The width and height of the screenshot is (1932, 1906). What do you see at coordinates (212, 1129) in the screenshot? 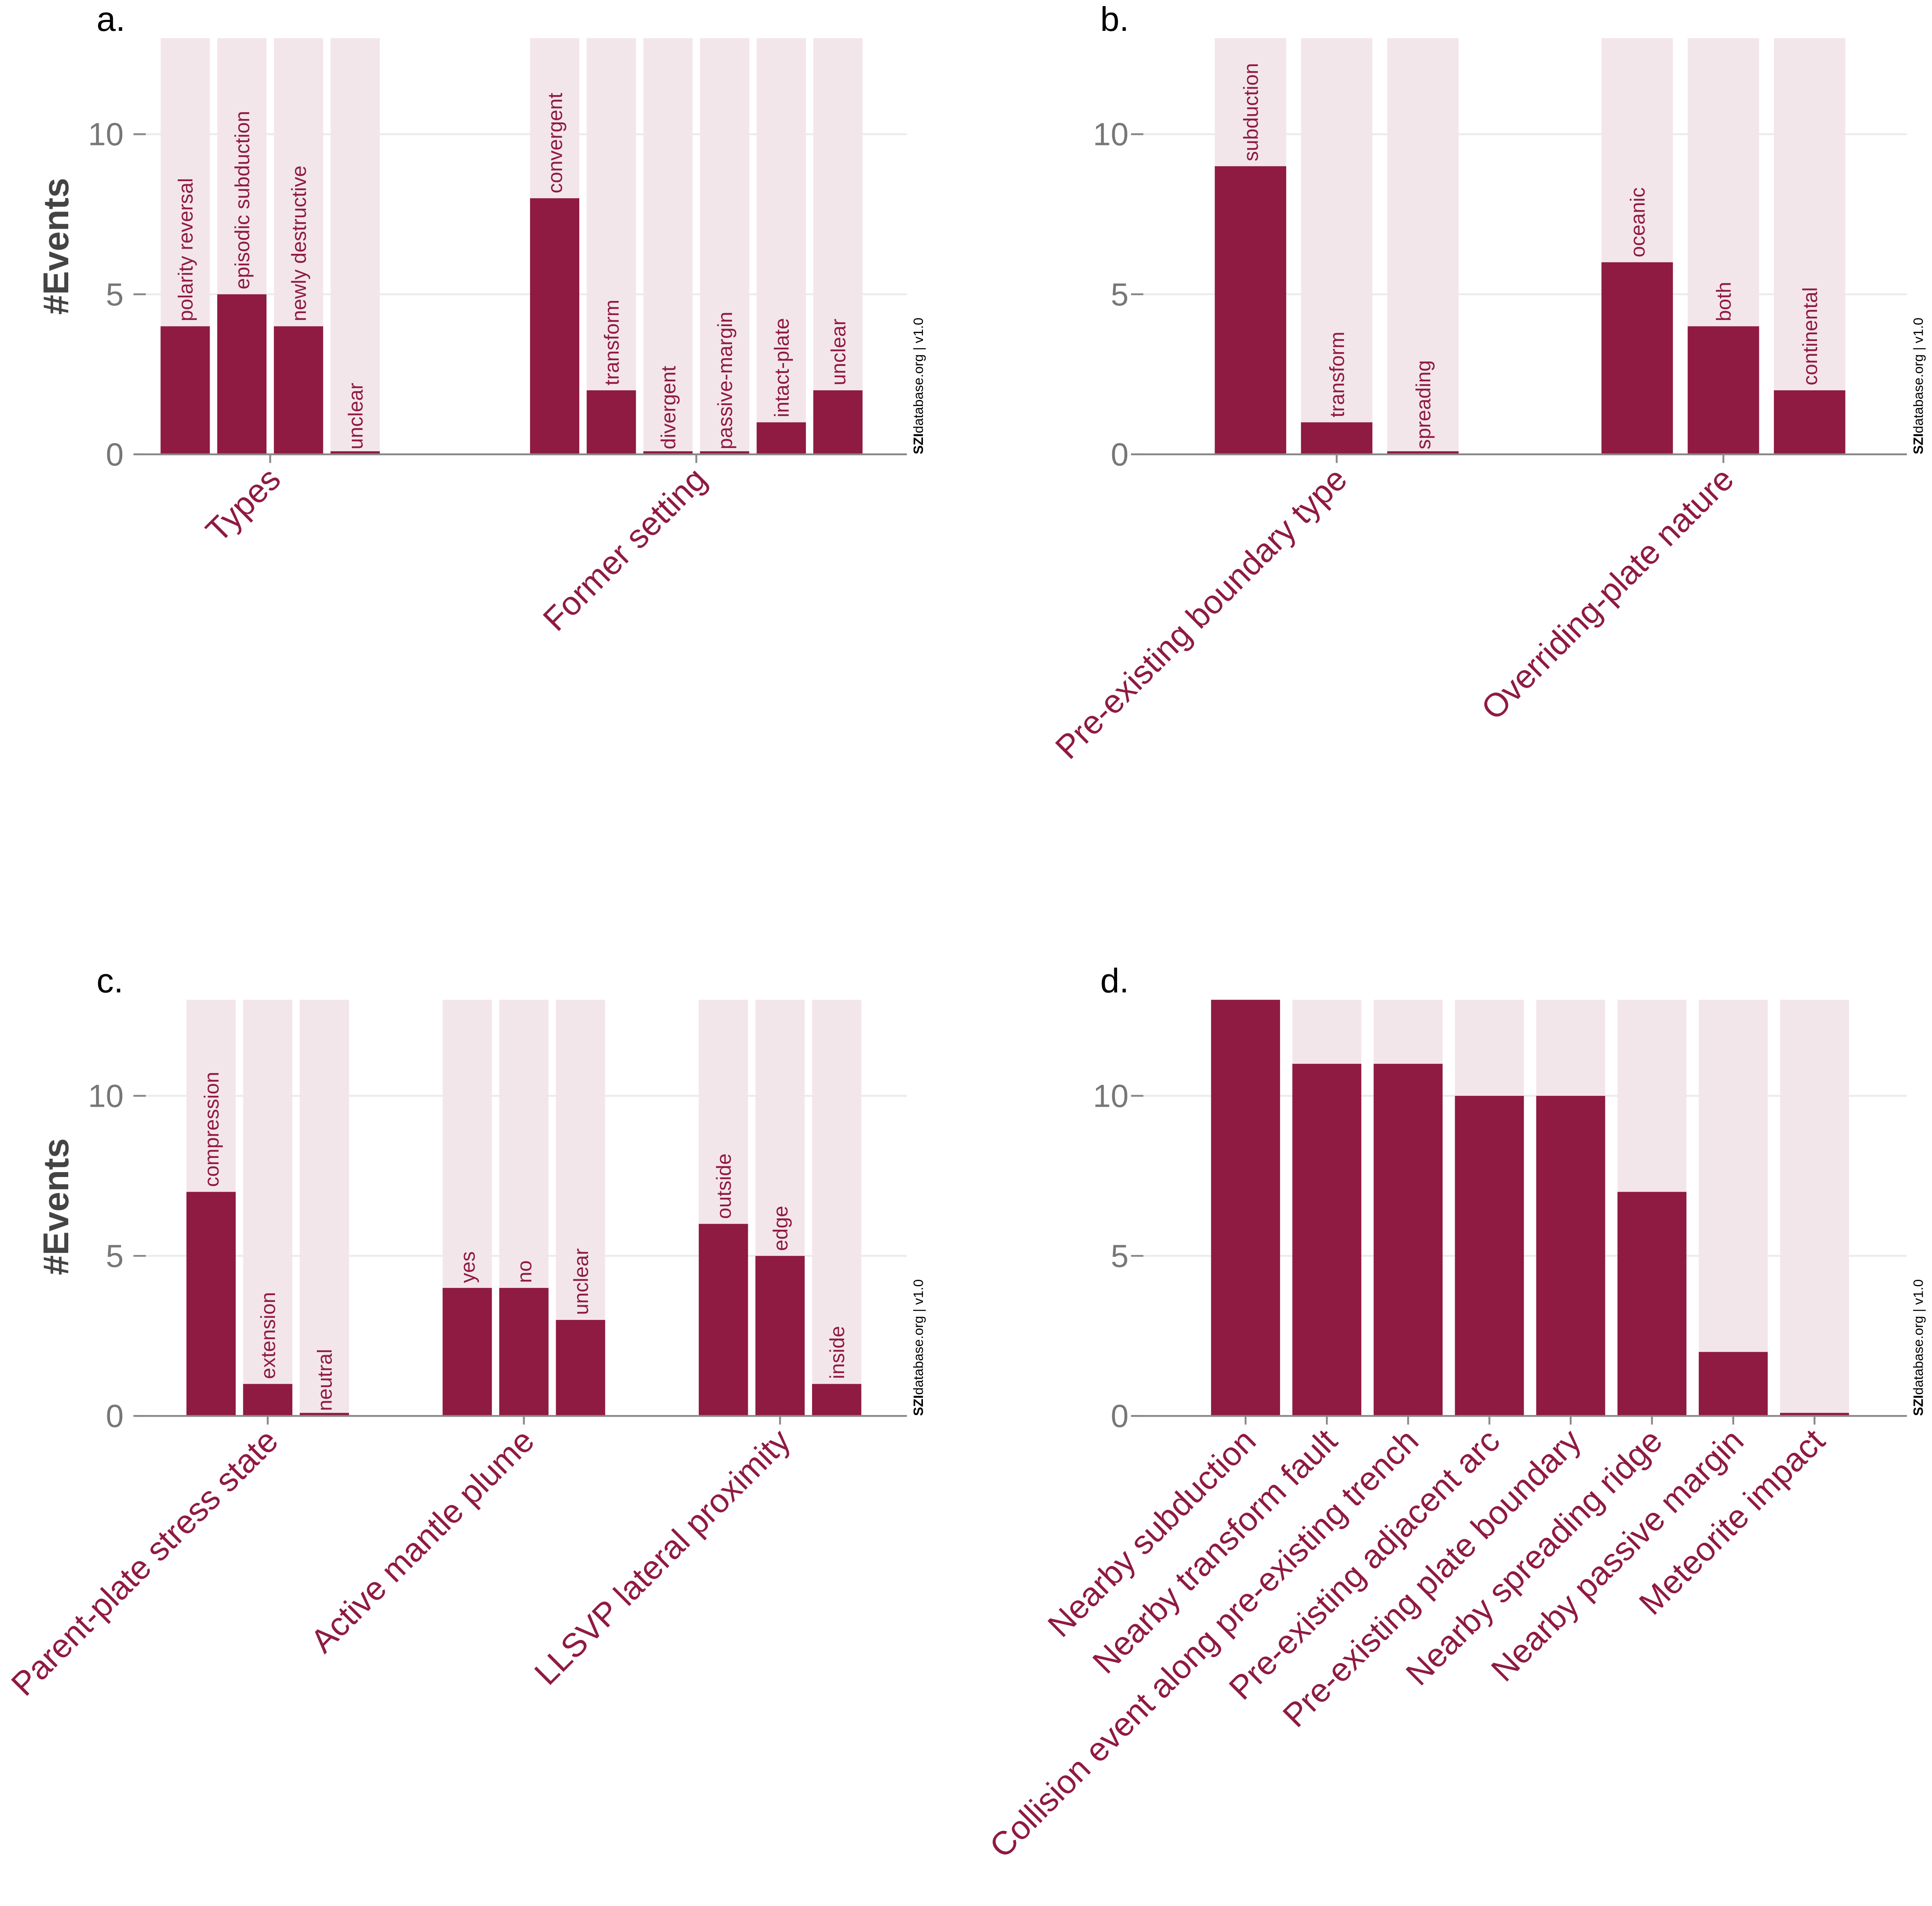
I see `bar-label: compression` at bounding box center [212, 1129].